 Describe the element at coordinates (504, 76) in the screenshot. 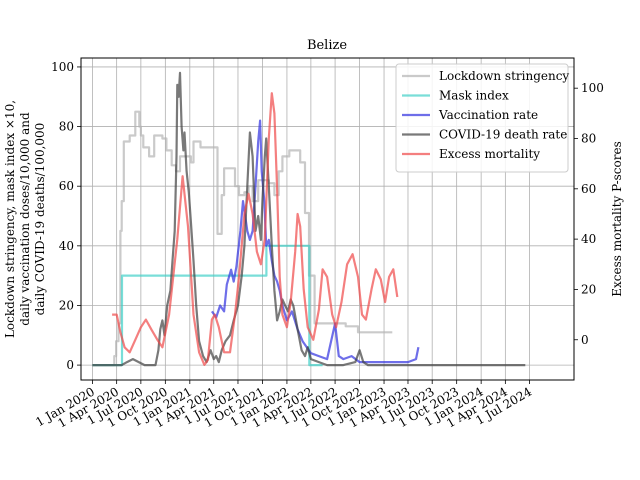

I see `legend-label-lockdown-stringency: Lockdown stringency` at that location.